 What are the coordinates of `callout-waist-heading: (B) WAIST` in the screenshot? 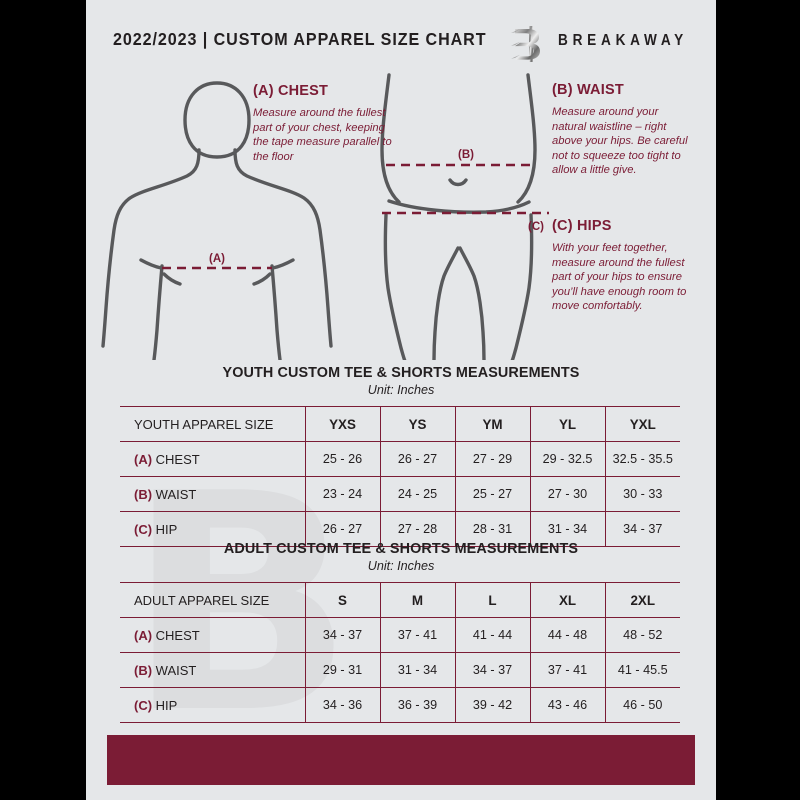 It's located at (588, 90).